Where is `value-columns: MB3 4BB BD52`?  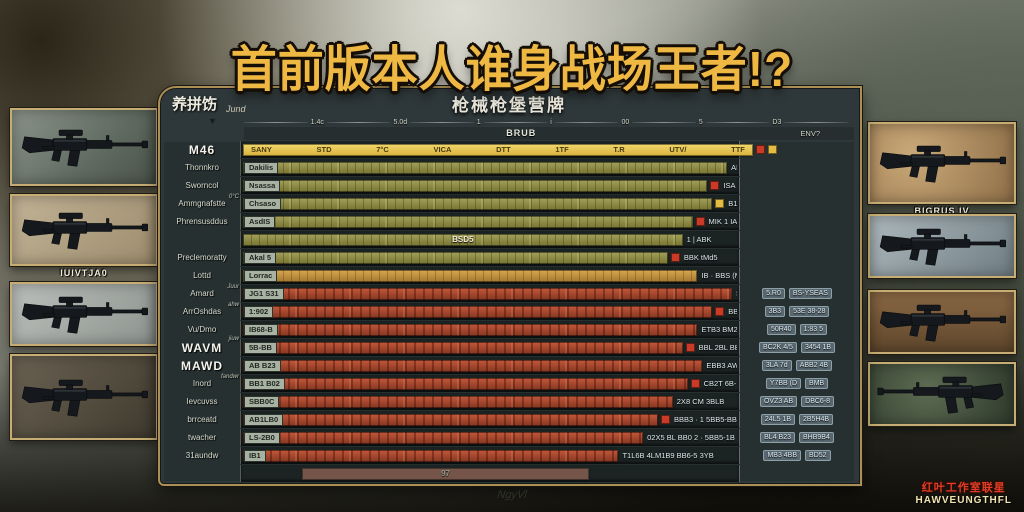 value-columns: MB3 4BB BD52 is located at coordinates (797, 455).